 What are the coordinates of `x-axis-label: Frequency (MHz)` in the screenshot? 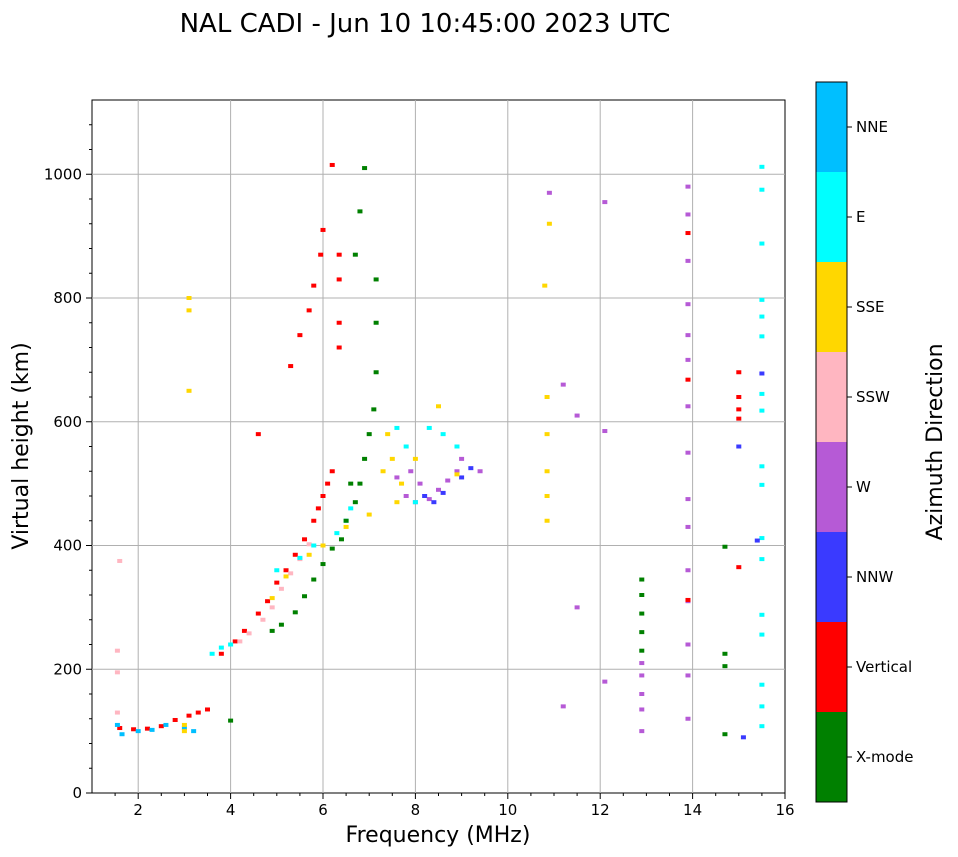 It's located at (438, 835).